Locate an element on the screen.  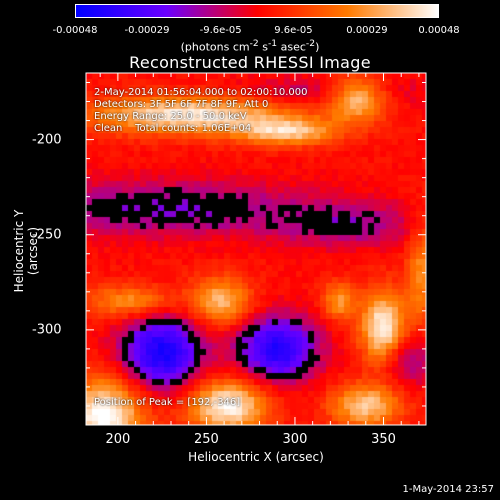
x-tick-label: 350 is located at coordinates (383, 439).